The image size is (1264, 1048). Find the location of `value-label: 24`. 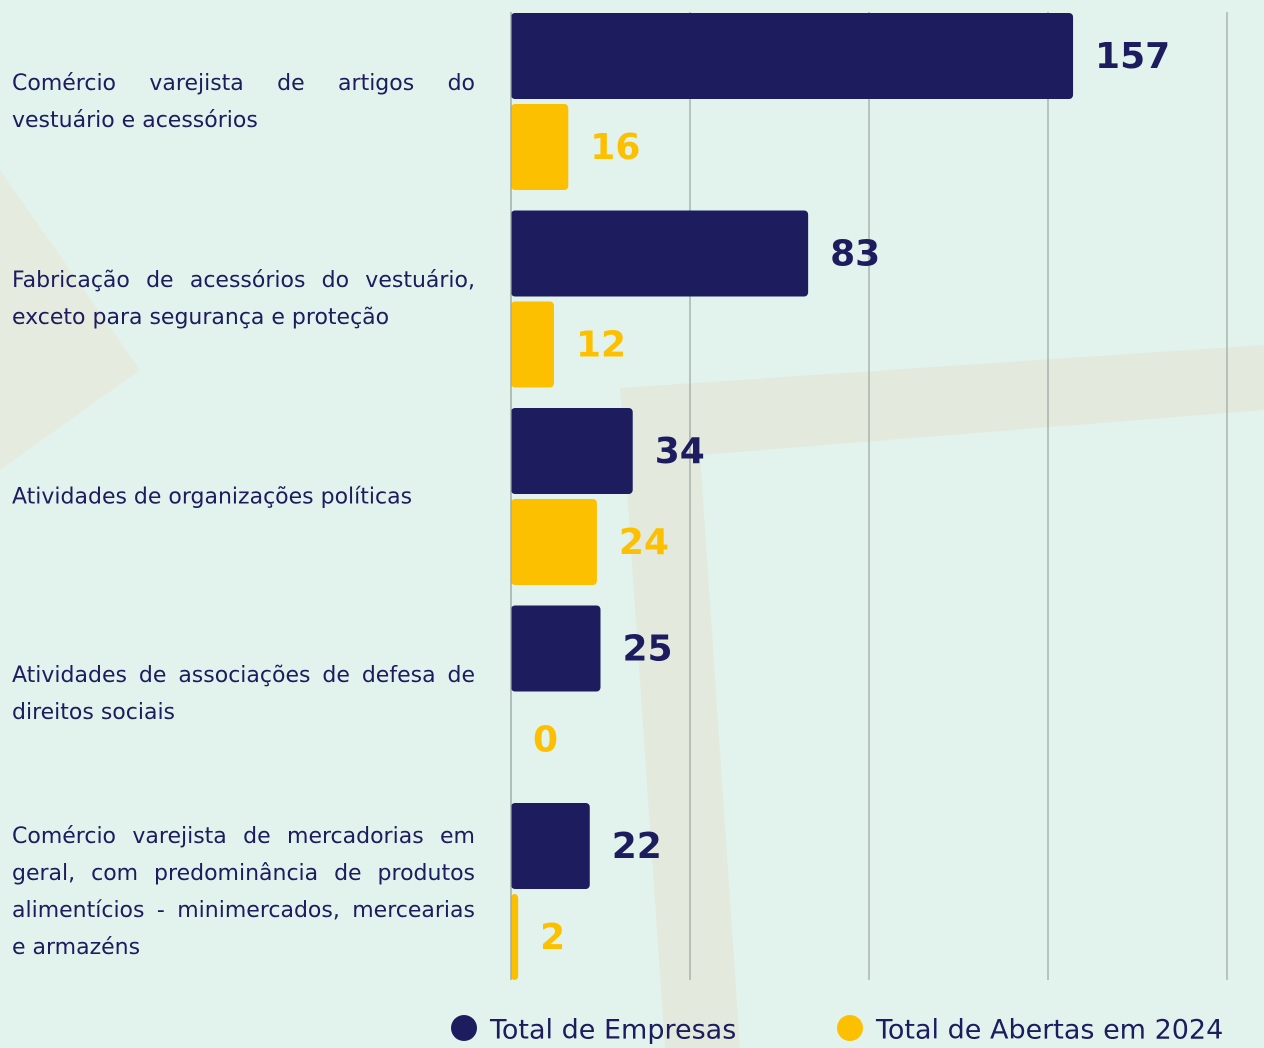

value-label: 24 is located at coordinates (644, 542).